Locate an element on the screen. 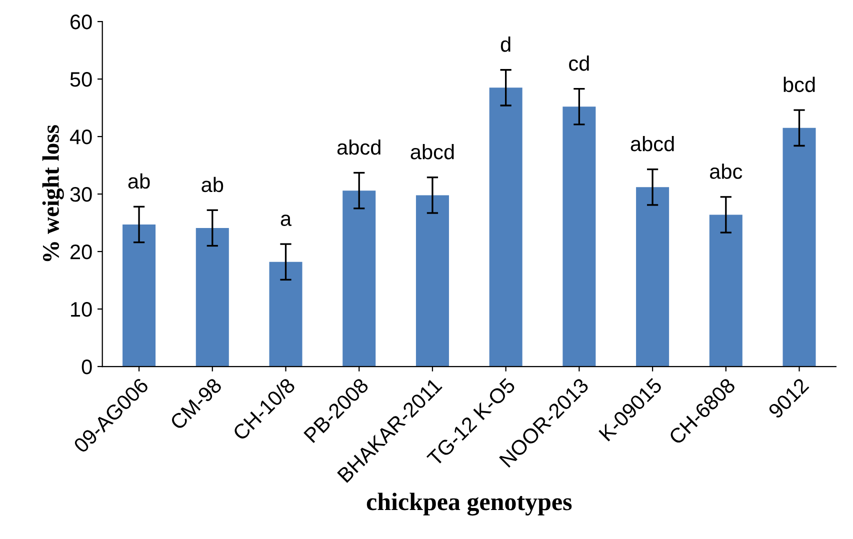 The height and width of the screenshot is (539, 853). y-tick-label: 40 is located at coordinates (81, 137).